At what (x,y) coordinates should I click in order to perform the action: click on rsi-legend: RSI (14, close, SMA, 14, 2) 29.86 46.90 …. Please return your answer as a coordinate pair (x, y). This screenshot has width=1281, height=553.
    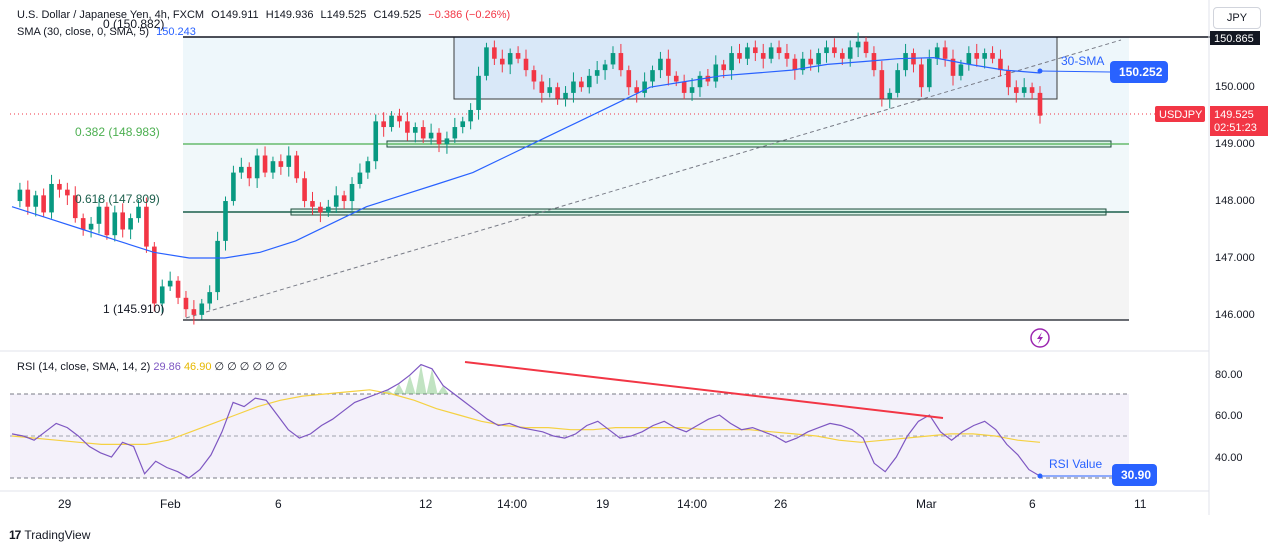
    Looking at the image, I should click on (152, 366).